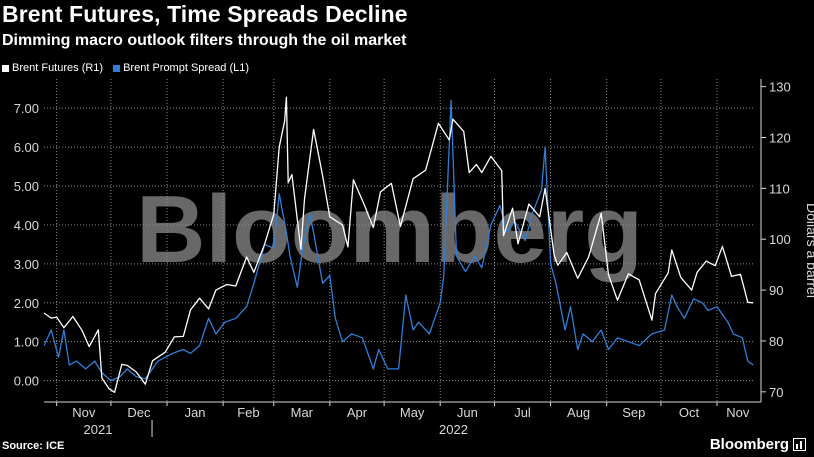 This screenshot has height=457, width=814. What do you see at coordinates (357, 412) in the screenshot?
I see `x-month-label: Apr` at bounding box center [357, 412].